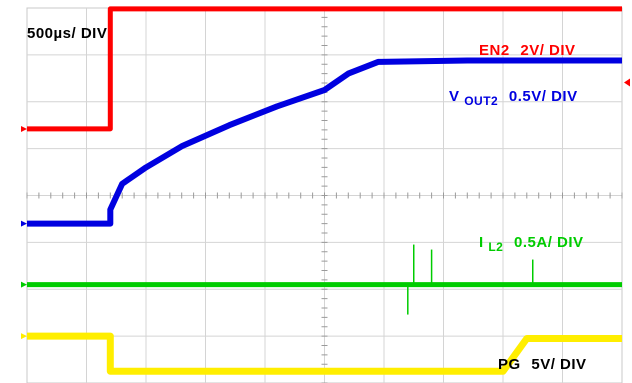  What do you see at coordinates (24, 128) in the screenshot?
I see `marker-en2` at bounding box center [24, 128].